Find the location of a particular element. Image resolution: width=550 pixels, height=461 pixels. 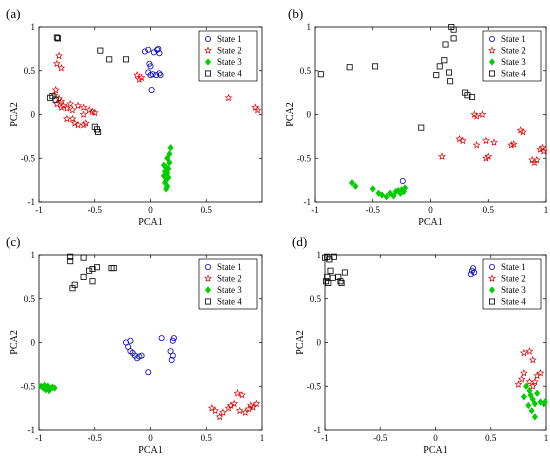

panel-label: (b) is located at coordinates (295, 13).